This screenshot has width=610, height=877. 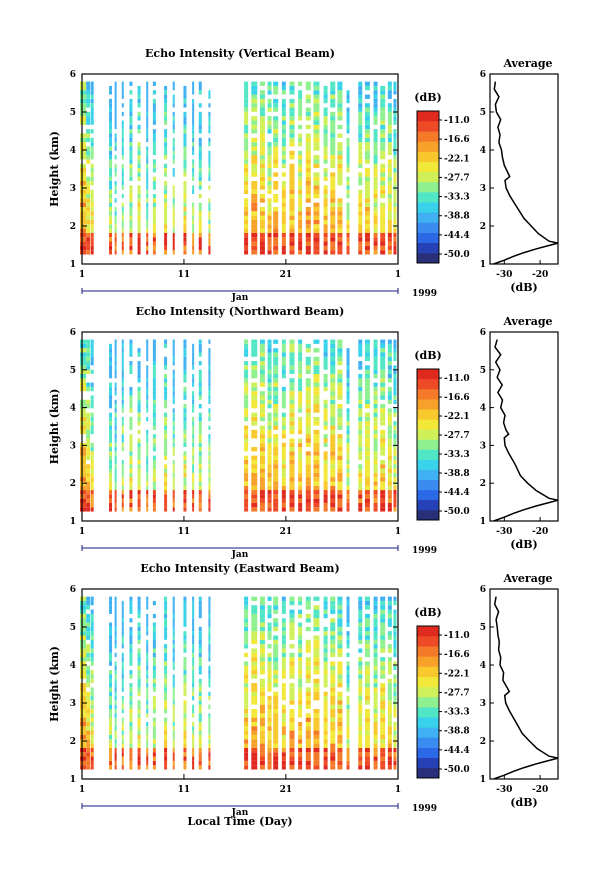 I want to click on profile-y-tick-label: 2, so click(x=483, y=484).